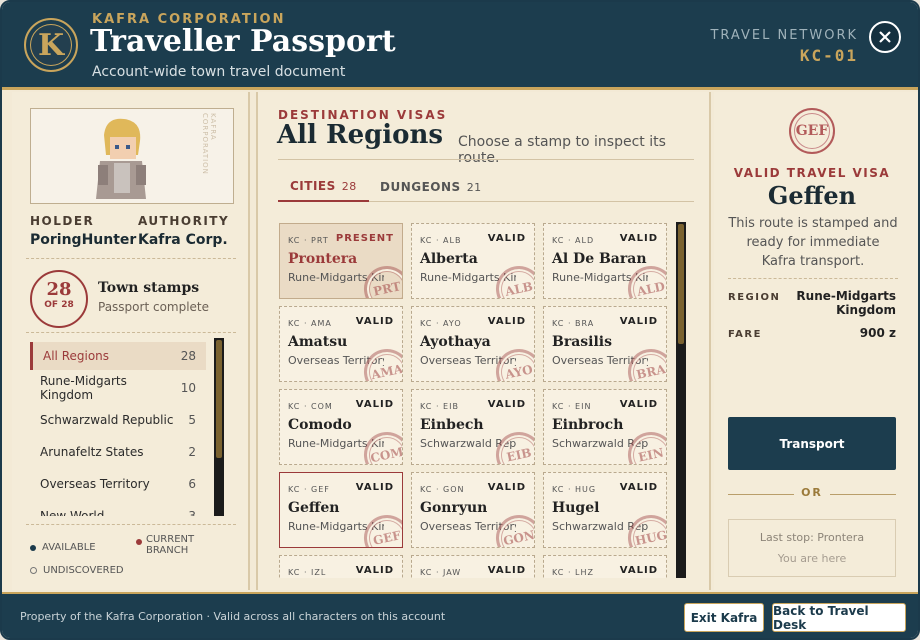 The image size is (920, 640). What do you see at coordinates (839, 617) in the screenshot?
I see `back-button: Back to Travel Desk` at bounding box center [839, 617].